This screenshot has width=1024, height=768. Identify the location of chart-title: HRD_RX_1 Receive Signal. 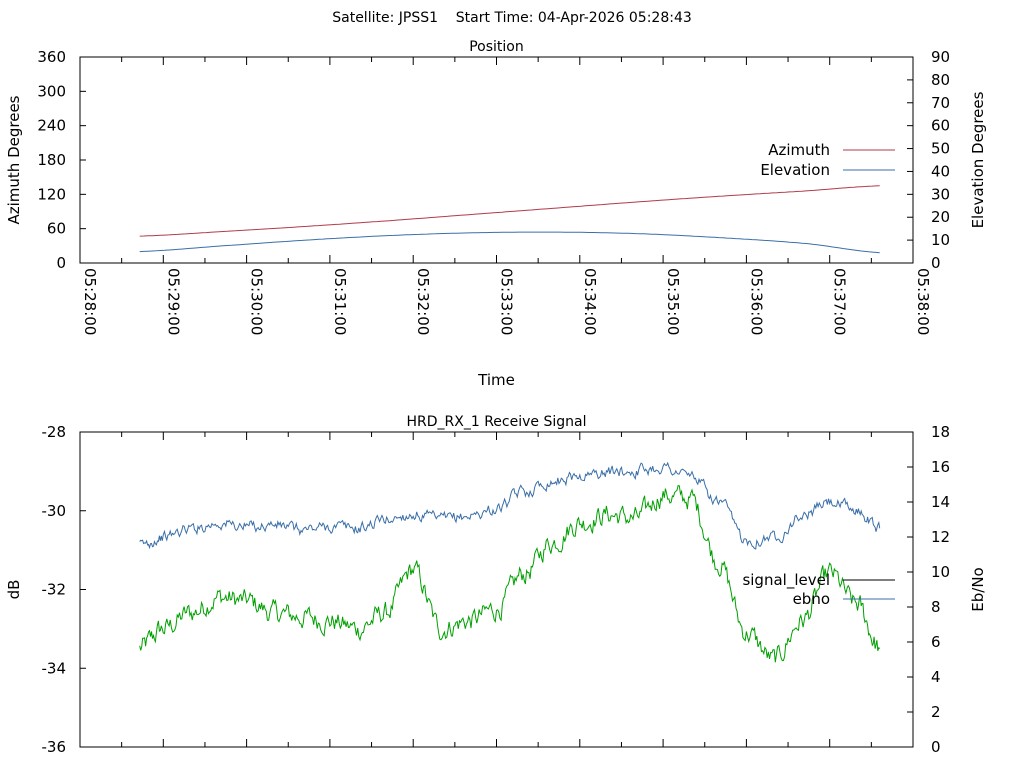
(497, 422).